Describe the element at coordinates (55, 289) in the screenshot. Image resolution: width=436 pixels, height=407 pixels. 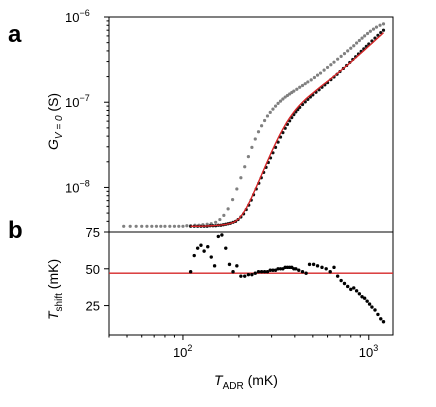
I see `panel-b-ylabel: Tshift (mK)` at that location.